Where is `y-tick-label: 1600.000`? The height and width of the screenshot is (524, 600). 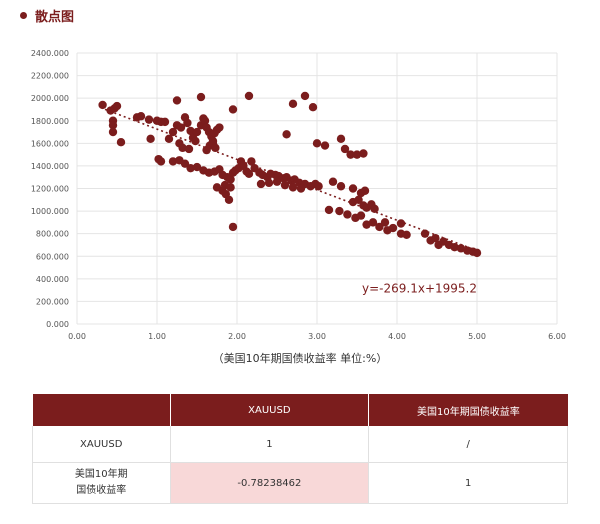
y-tick-label: 1600.000 is located at coordinates (50, 143).